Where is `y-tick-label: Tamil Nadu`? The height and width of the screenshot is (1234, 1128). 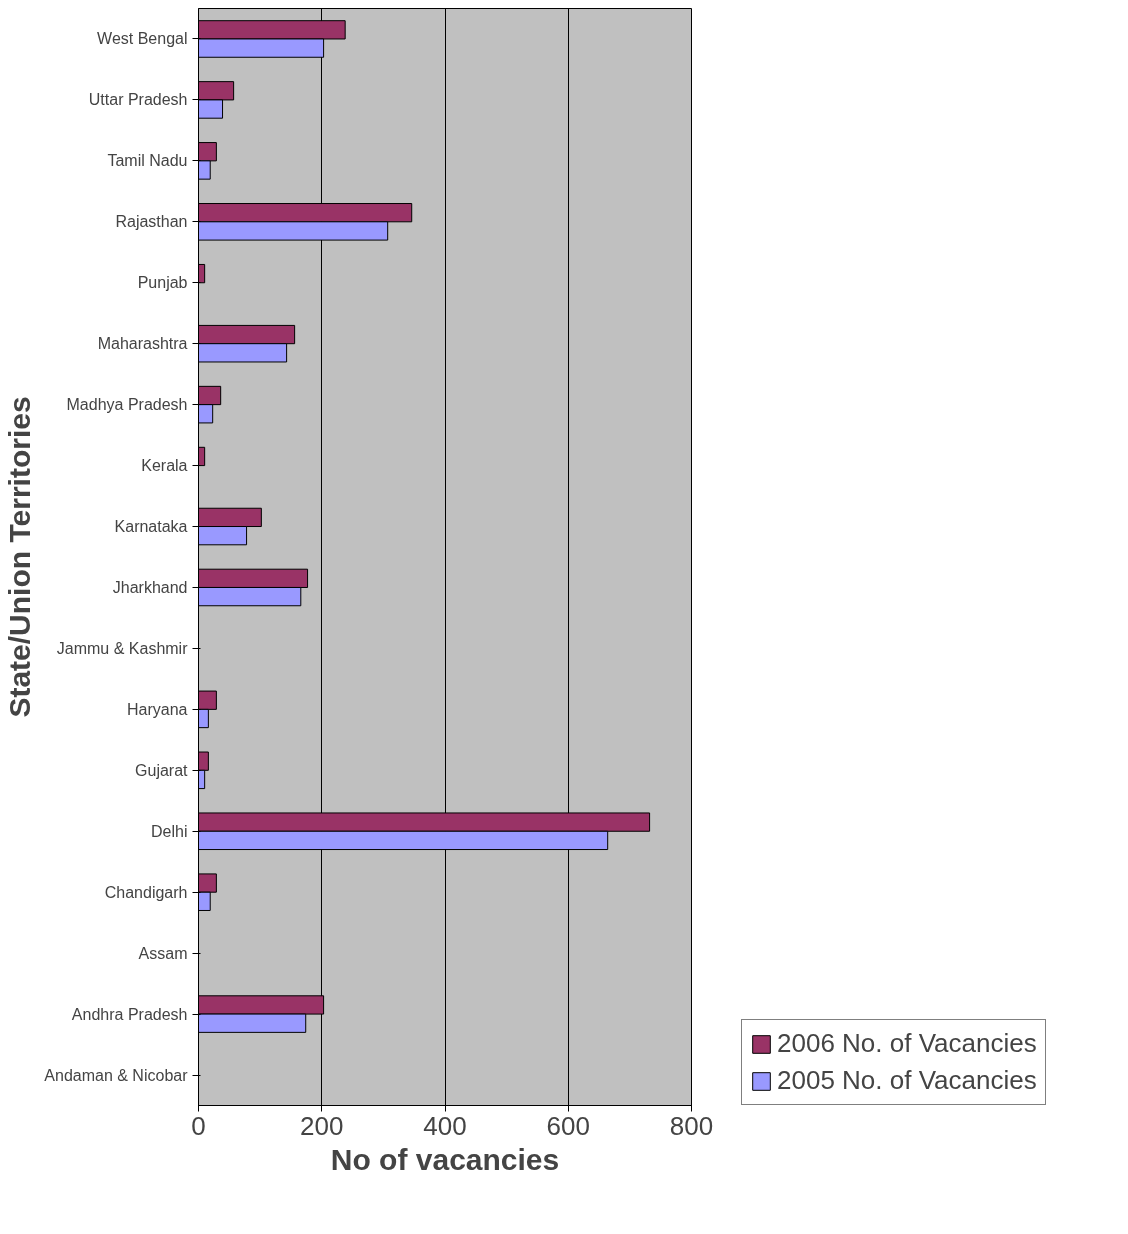
y-tick-label: Tamil Nadu is located at coordinates (147, 161).